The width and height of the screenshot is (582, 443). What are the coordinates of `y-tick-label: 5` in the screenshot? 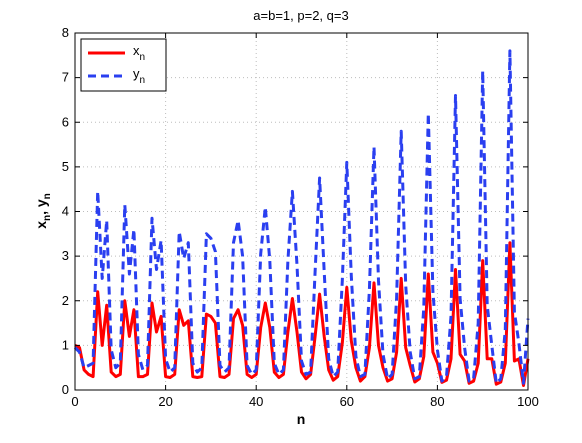 It's located at (65, 166).